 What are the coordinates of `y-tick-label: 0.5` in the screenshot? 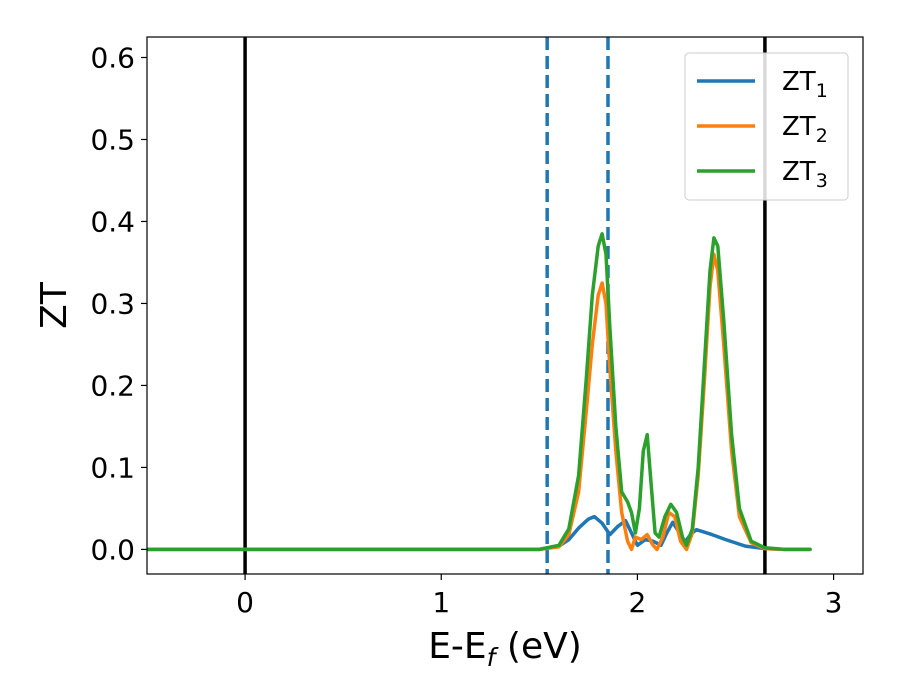 It's located at (112, 139).